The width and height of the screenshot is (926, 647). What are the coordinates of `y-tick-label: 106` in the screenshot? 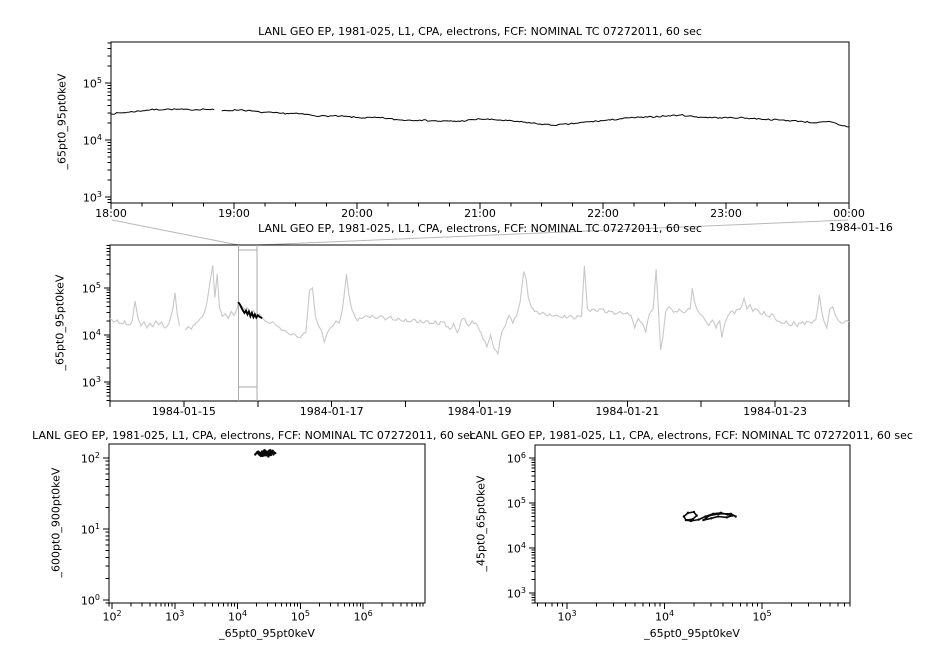 It's located at (516, 458).